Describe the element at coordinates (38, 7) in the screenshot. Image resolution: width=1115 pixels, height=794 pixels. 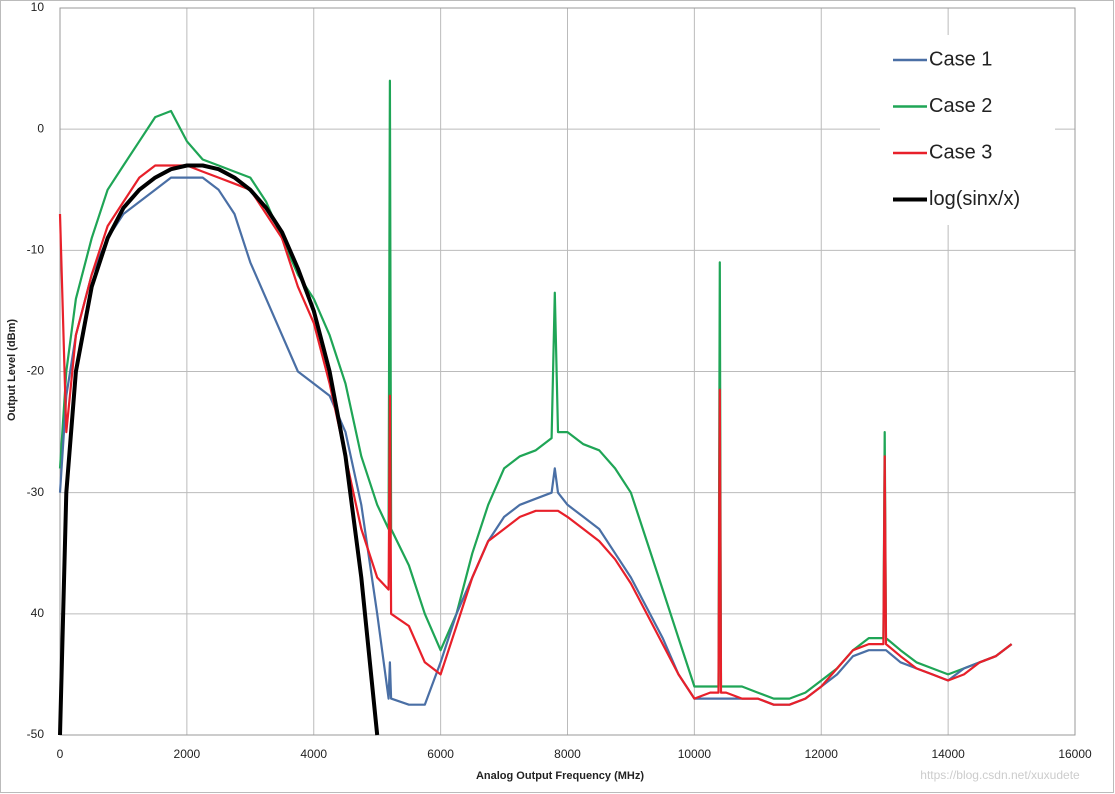
I see `y-tick-label: 10` at that location.